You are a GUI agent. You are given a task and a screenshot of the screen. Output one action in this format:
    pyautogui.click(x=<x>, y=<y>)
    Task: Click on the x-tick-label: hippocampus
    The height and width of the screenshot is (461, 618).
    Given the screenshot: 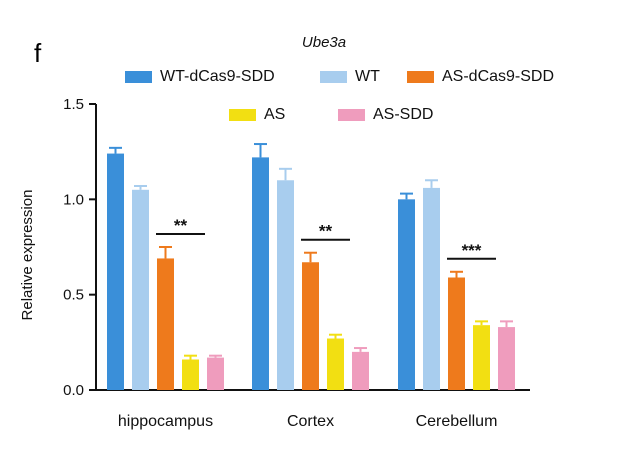 What is the action you would take?
    pyautogui.click(x=165, y=421)
    